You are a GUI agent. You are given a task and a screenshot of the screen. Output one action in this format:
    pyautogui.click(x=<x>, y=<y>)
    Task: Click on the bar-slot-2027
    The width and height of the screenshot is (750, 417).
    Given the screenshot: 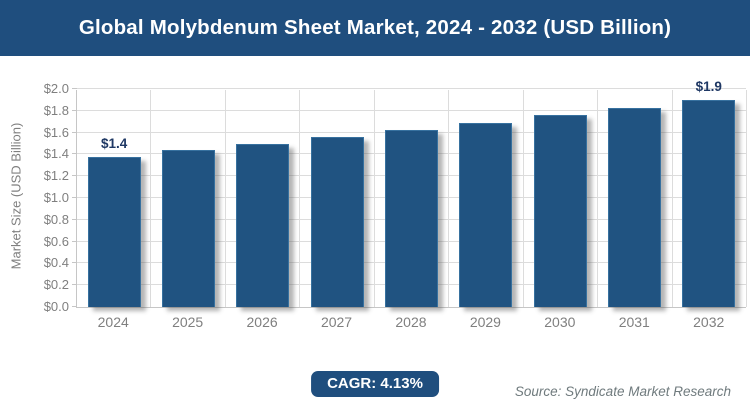 What is the action you would take?
    pyautogui.click(x=337, y=198)
    